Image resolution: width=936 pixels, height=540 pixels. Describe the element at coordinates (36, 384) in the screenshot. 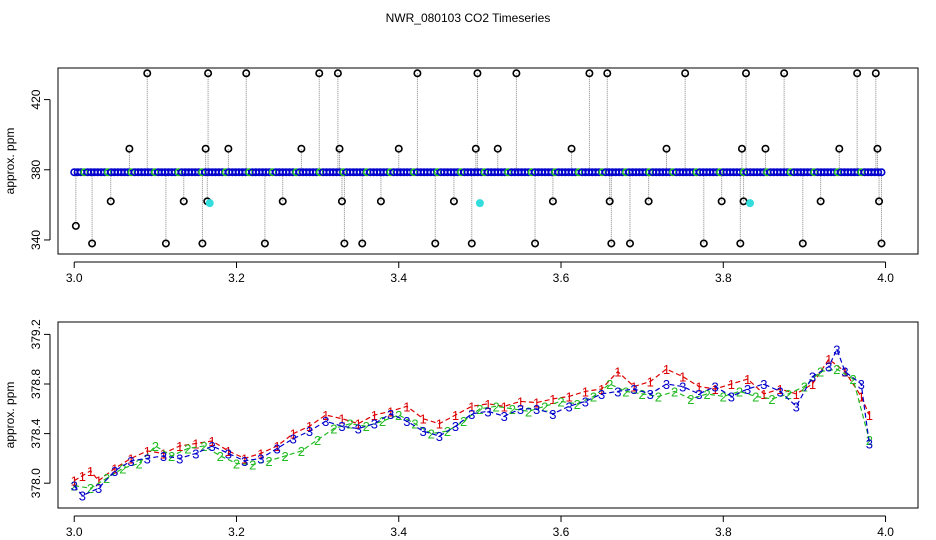

I see `y-tick-label: 378.8` at that location.